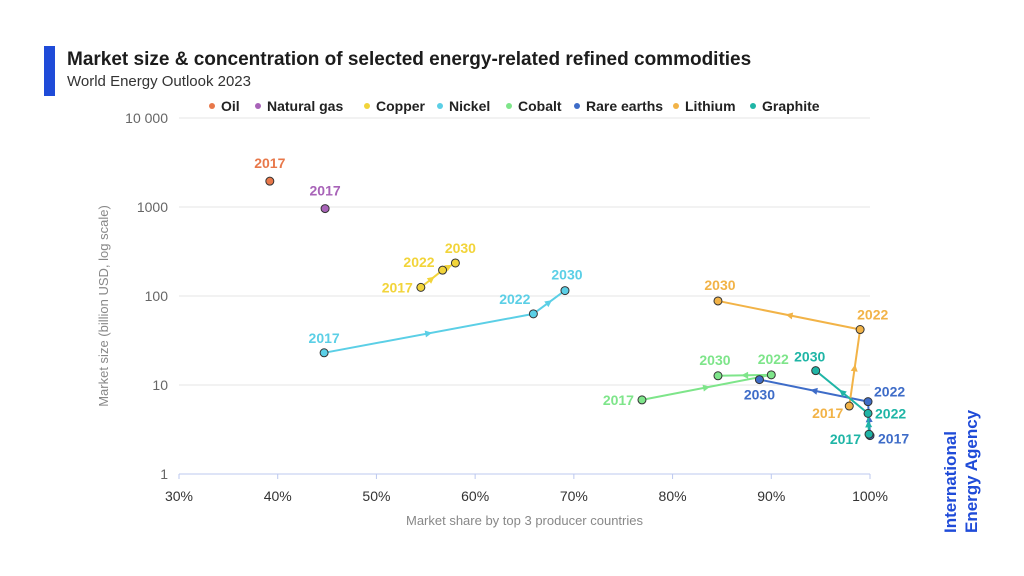  Describe the element at coordinates (540, 106) in the screenshot. I see `legend-label: Cobalt` at that location.